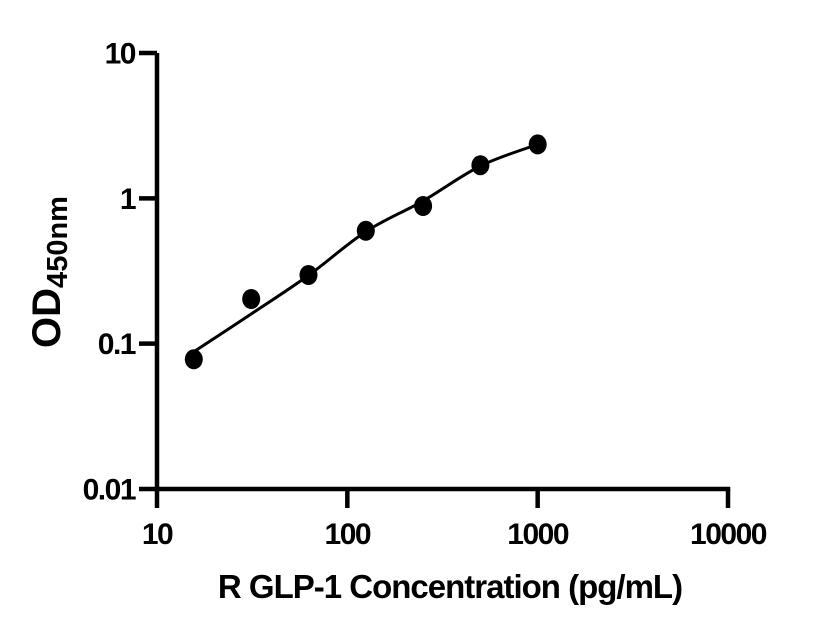  I want to click on y-axis-title-subscript: 450nm, so click(58, 242).